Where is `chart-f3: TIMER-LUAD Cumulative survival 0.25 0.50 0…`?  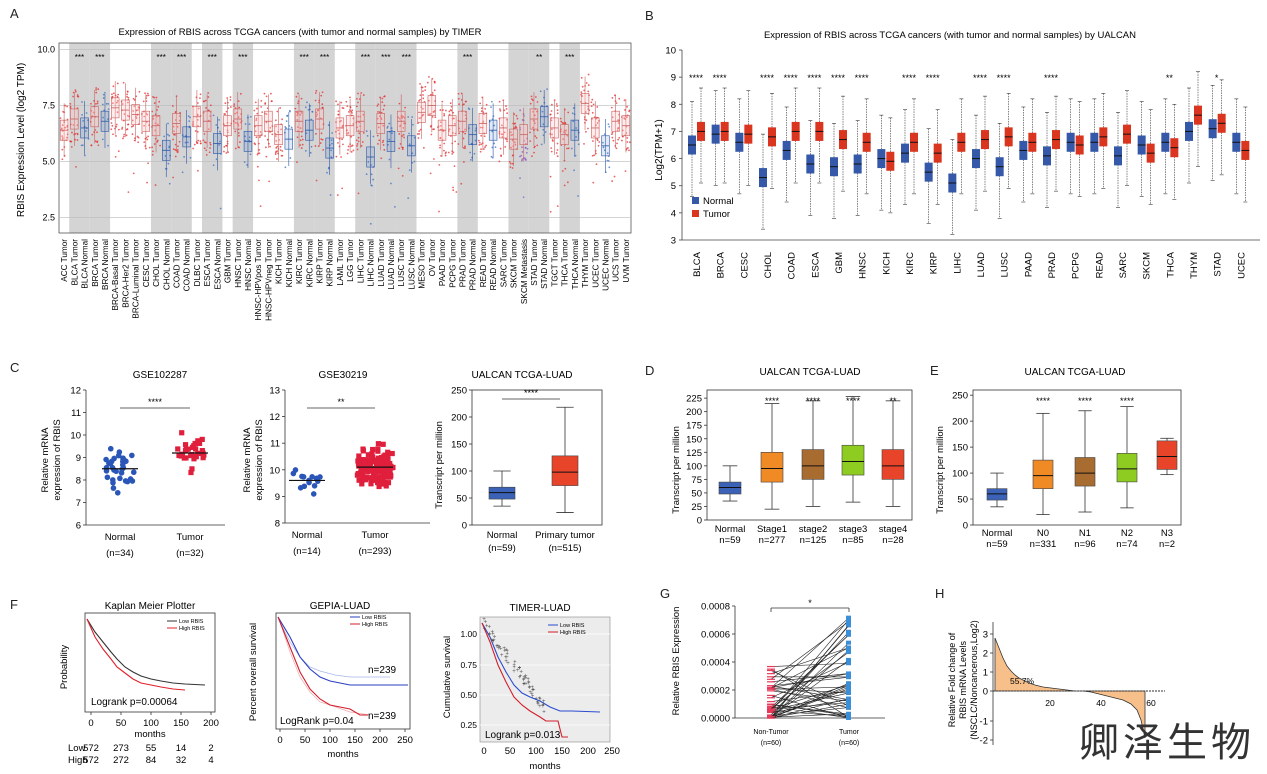
chart-f3: TIMER-LUAD Cumulative survival 0.25 0.50 0… is located at coordinates (531, 687).